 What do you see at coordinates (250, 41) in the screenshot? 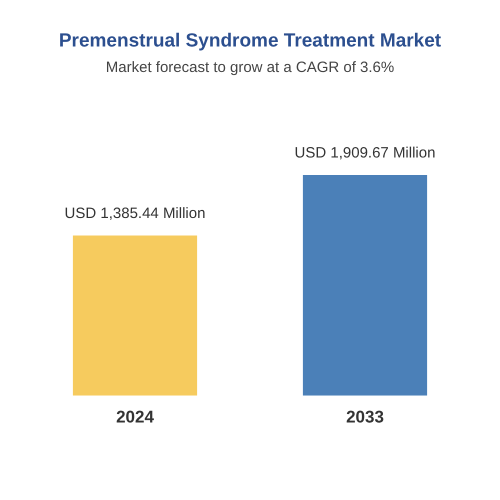
I see `chart-title: Premenstrual Syndrome Treatment Market` at bounding box center [250, 41].